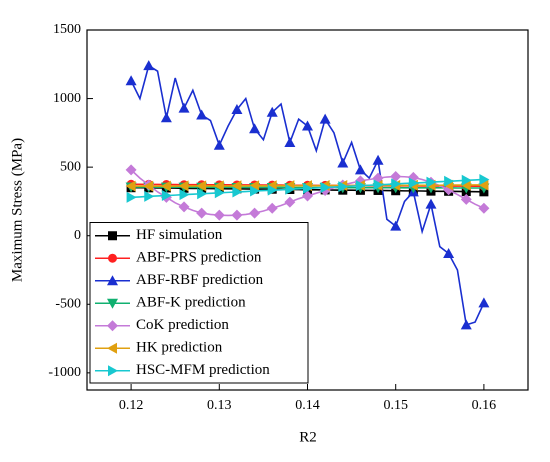  Describe the element at coordinates (484, 405) in the screenshot. I see `x-tick-label: 0.16` at that location.